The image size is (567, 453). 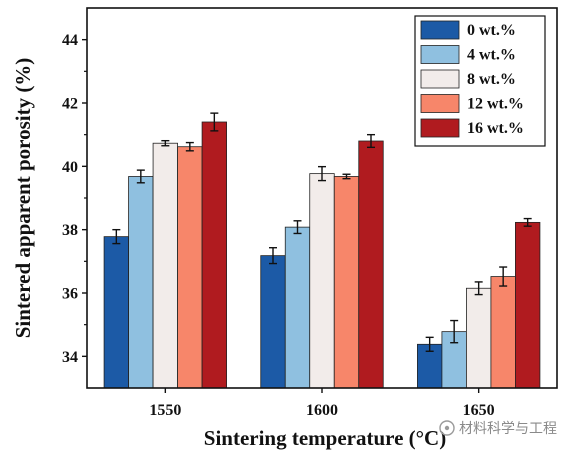 I want to click on legend-item-3: 8 wt.%, so click(x=468, y=79).